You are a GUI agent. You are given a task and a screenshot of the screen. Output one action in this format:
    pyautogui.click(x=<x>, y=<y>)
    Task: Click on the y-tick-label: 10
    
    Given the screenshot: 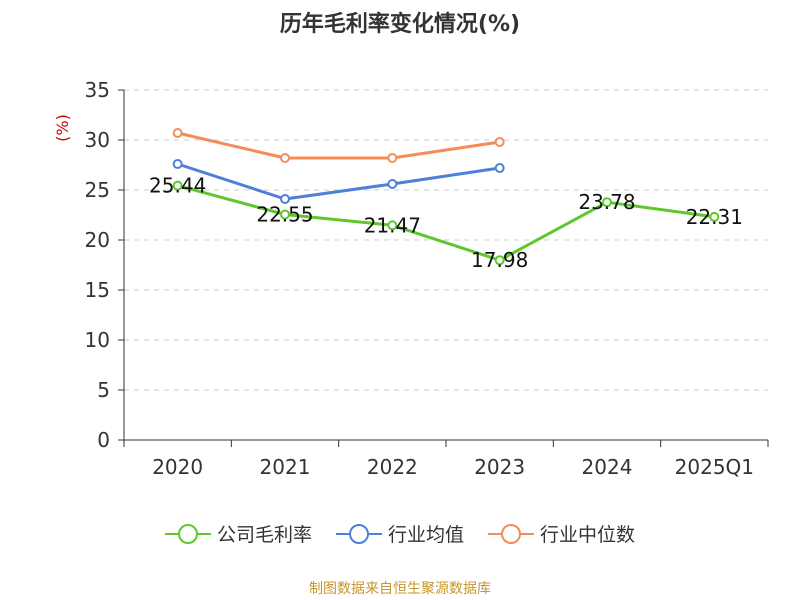 What is the action you would take?
    pyautogui.click(x=97, y=340)
    